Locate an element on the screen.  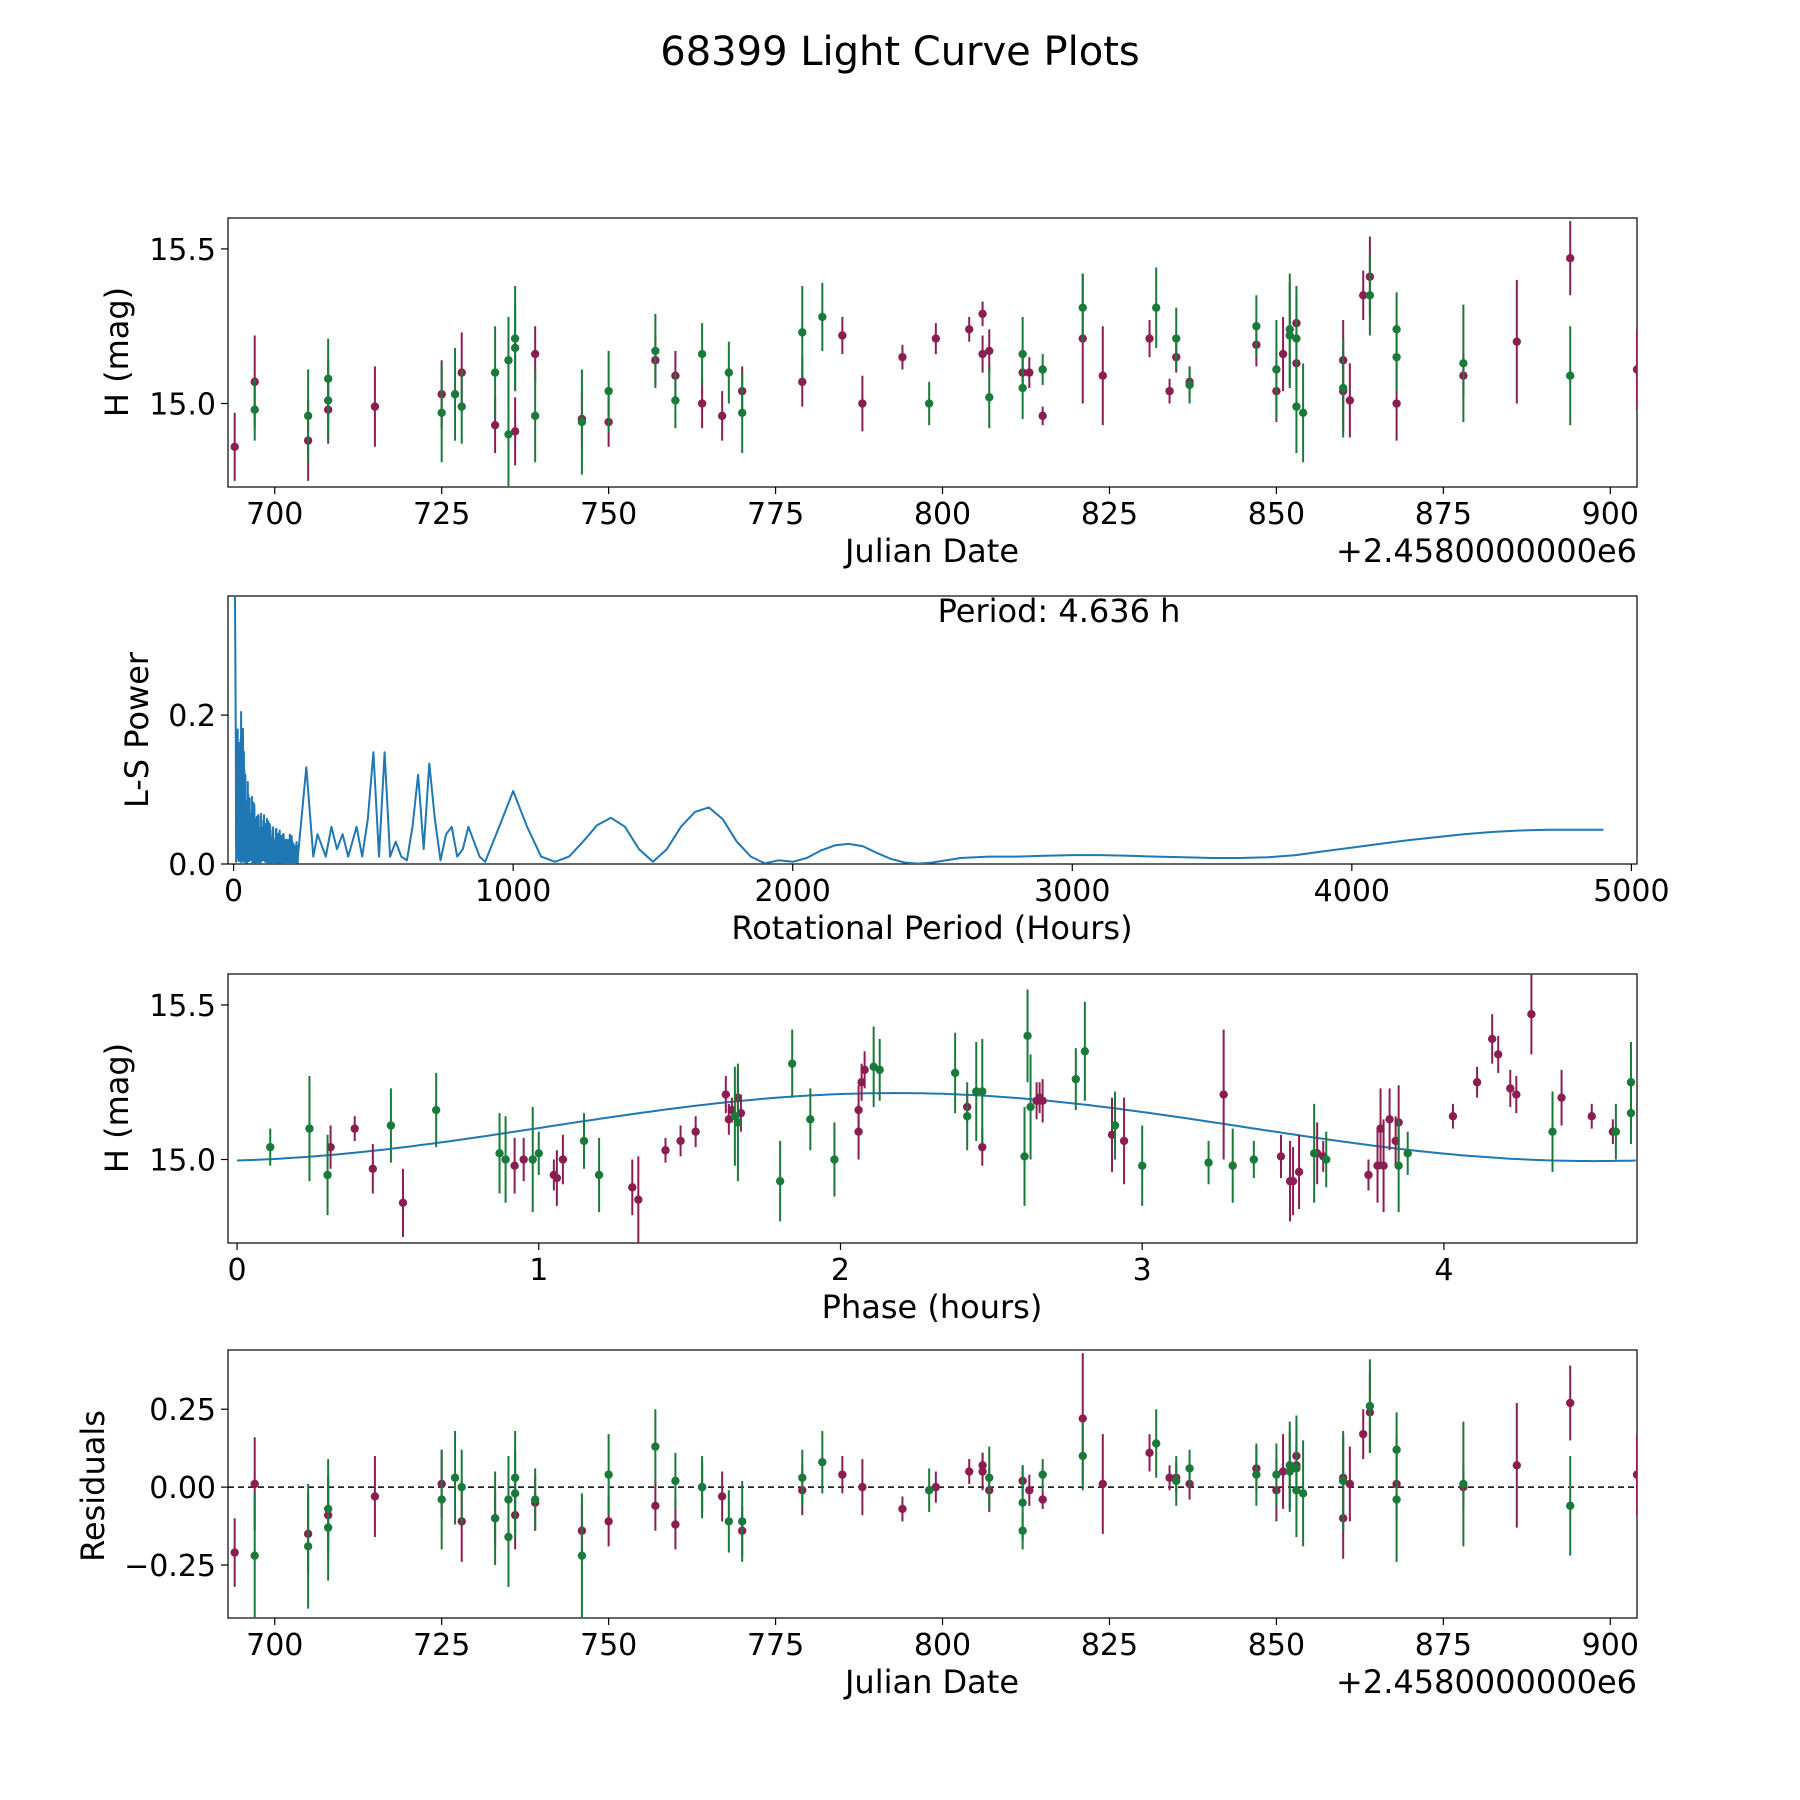
periodogram-power-curve is located at coordinates (919, 730).